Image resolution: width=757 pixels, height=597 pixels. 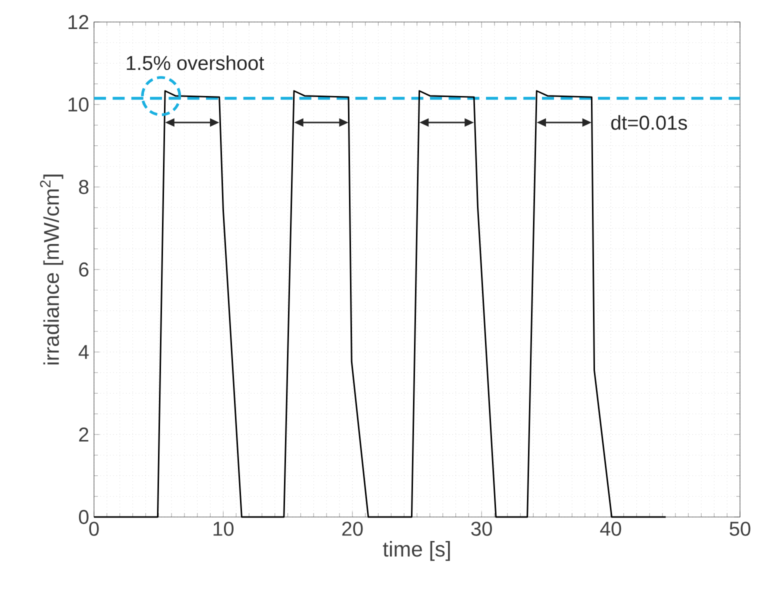 I want to click on annotation: 1.5% overshoot, so click(x=195, y=62).